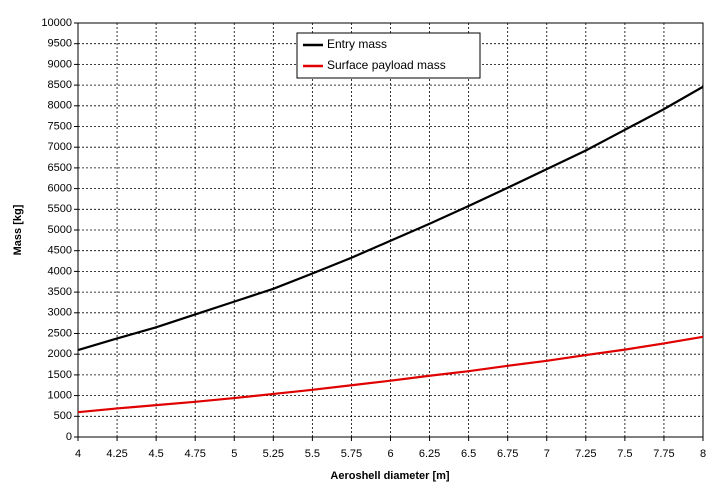 The height and width of the screenshot is (494, 722). Describe the element at coordinates (547, 454) in the screenshot. I see `x-tick-label: 7` at that location.